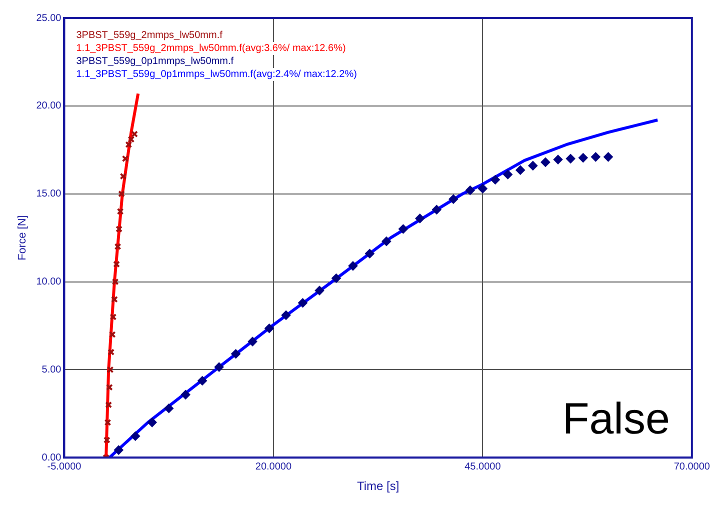  What do you see at coordinates (155, 61) in the screenshot?
I see `text: 3PBST_559g_0p1mmps_lw50mm.f` at bounding box center [155, 61].